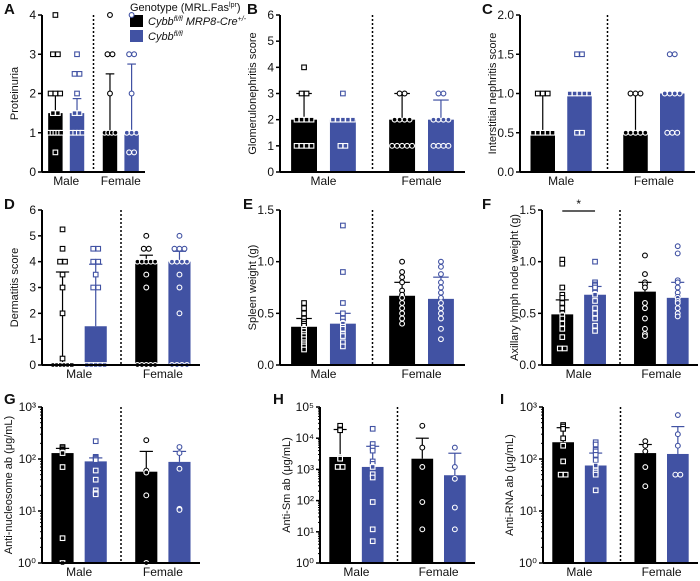 Image resolution: width=700 pixels, height=581 pixels. I want to click on bar-flfl-female, so click(455, 519).